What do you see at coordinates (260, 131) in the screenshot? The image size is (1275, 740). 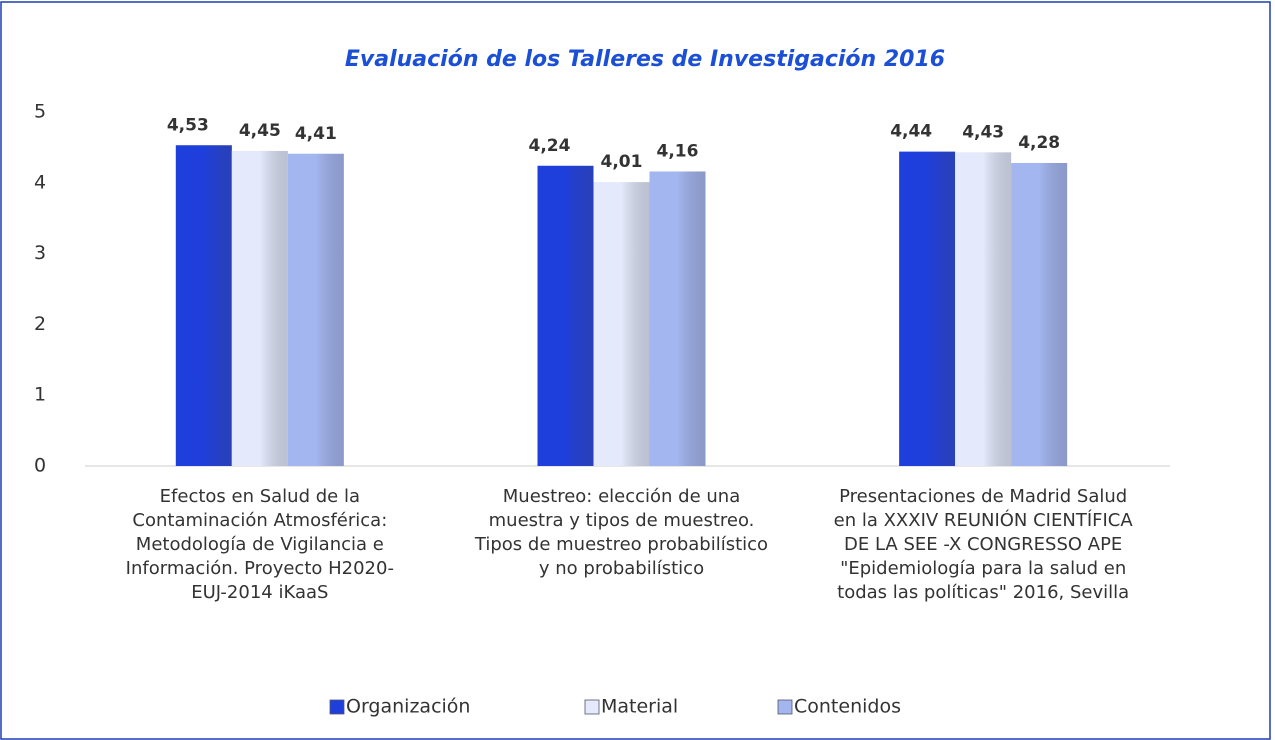 I see `value-label: 4,45` at bounding box center [260, 131].